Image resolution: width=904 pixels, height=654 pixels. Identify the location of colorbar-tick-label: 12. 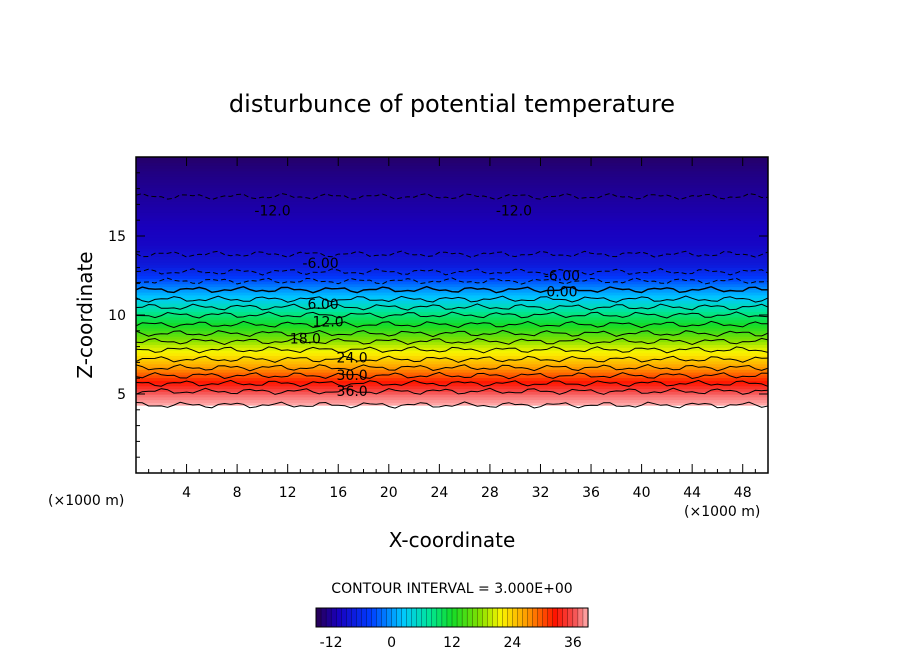
(452, 643).